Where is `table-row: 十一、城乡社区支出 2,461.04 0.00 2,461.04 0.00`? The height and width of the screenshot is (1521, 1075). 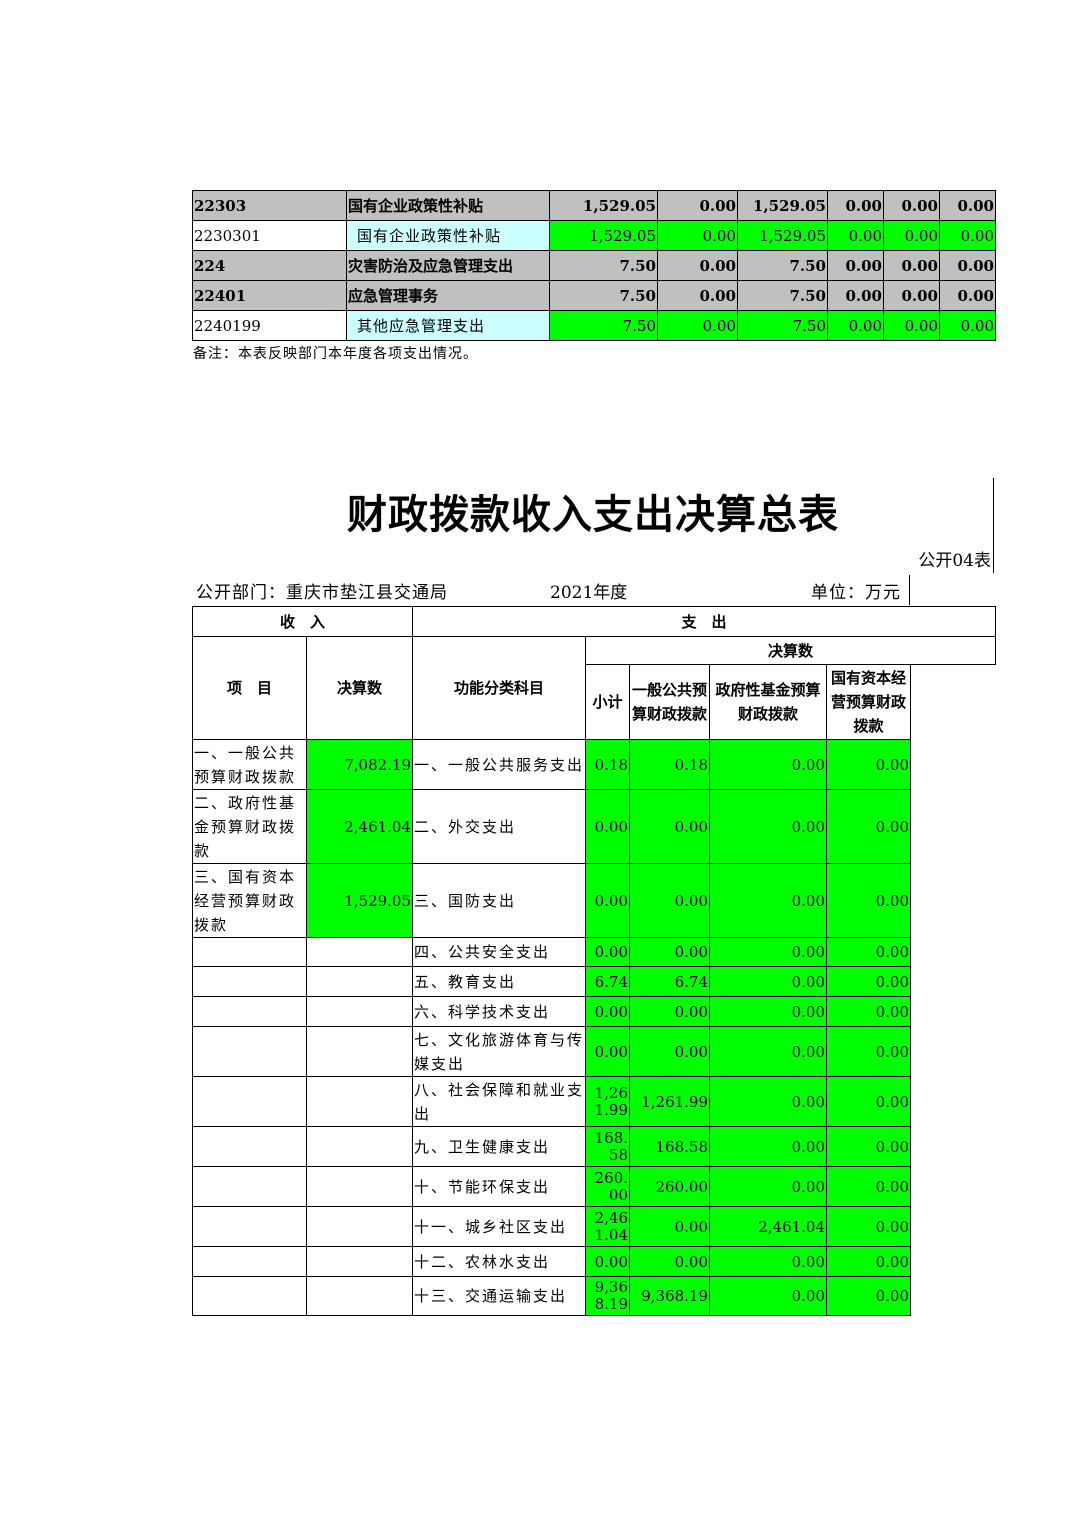 table-row: 十一、城乡社区支出 2,461.04 0.00 2,461.04 0.00 is located at coordinates (594, 1226).